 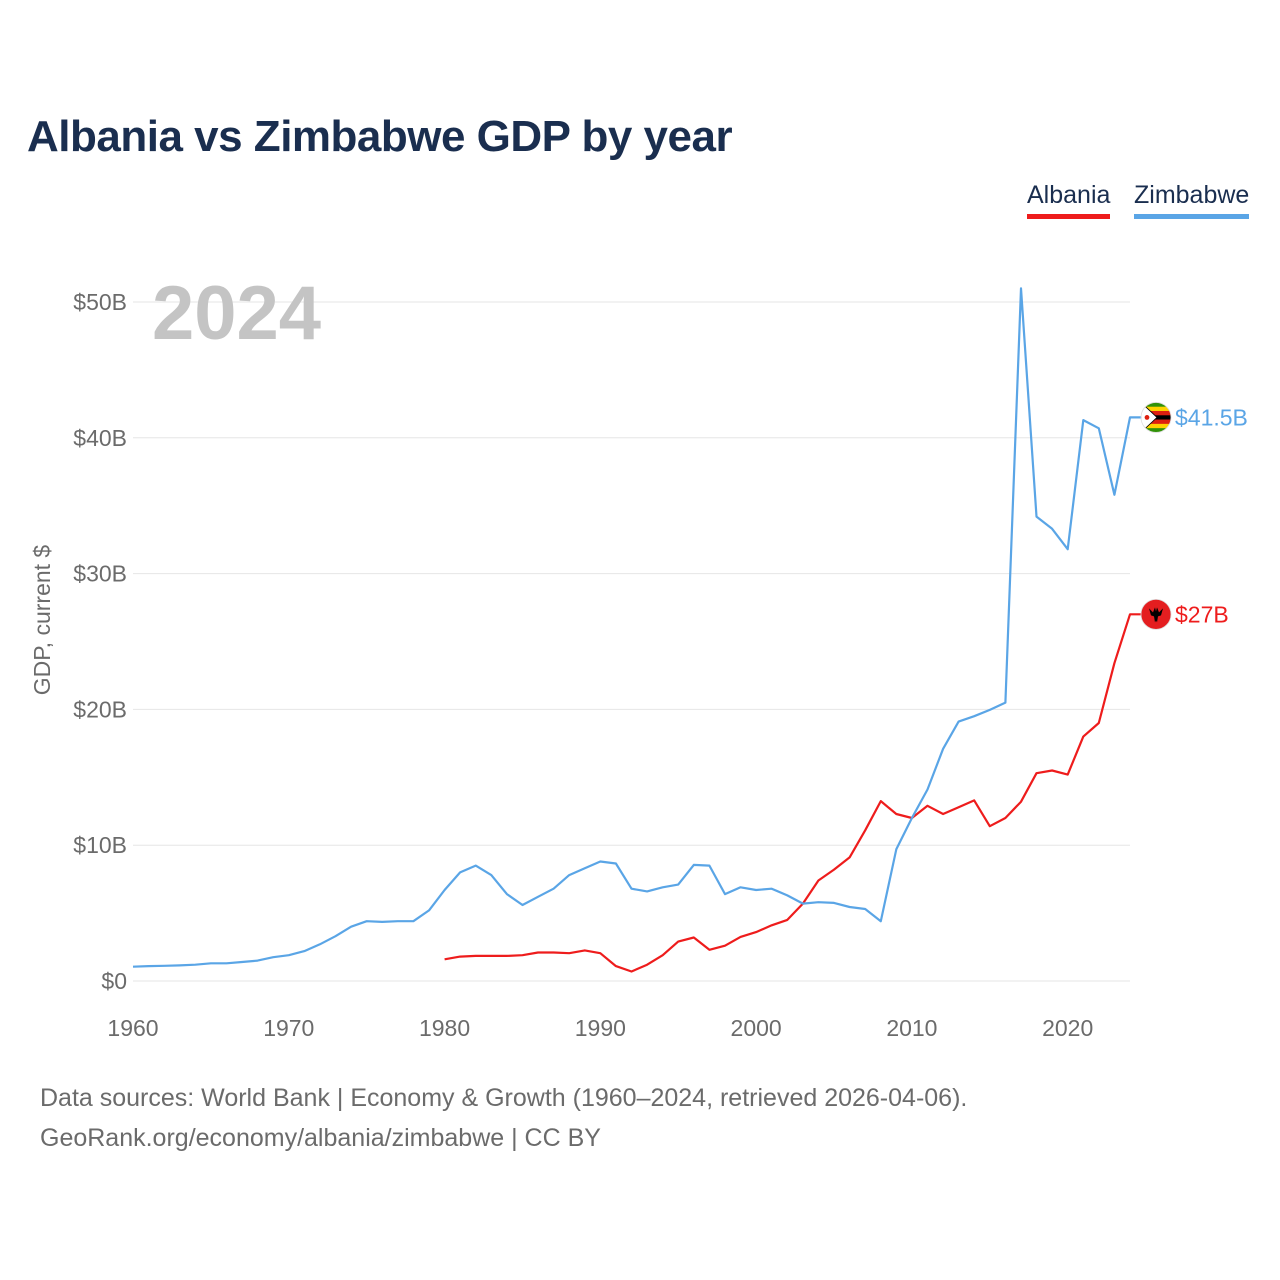 What do you see at coordinates (100, 709) in the screenshot?
I see `y-tick-label: $20B` at bounding box center [100, 709].